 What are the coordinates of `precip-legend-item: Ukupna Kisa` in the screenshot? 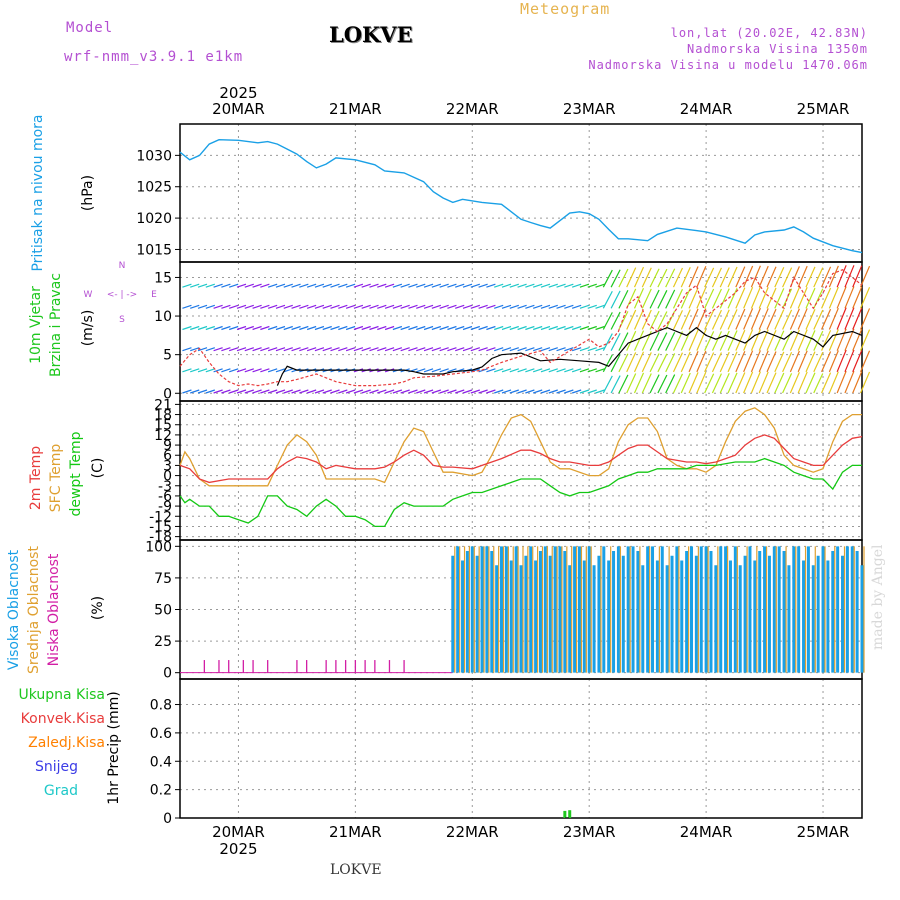 It's located at (61, 695).